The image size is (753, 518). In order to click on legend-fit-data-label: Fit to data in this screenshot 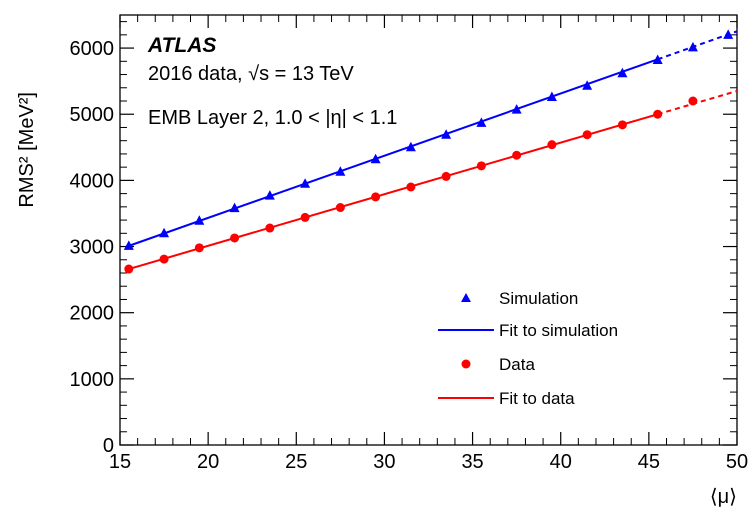, I will do `click(537, 398)`.